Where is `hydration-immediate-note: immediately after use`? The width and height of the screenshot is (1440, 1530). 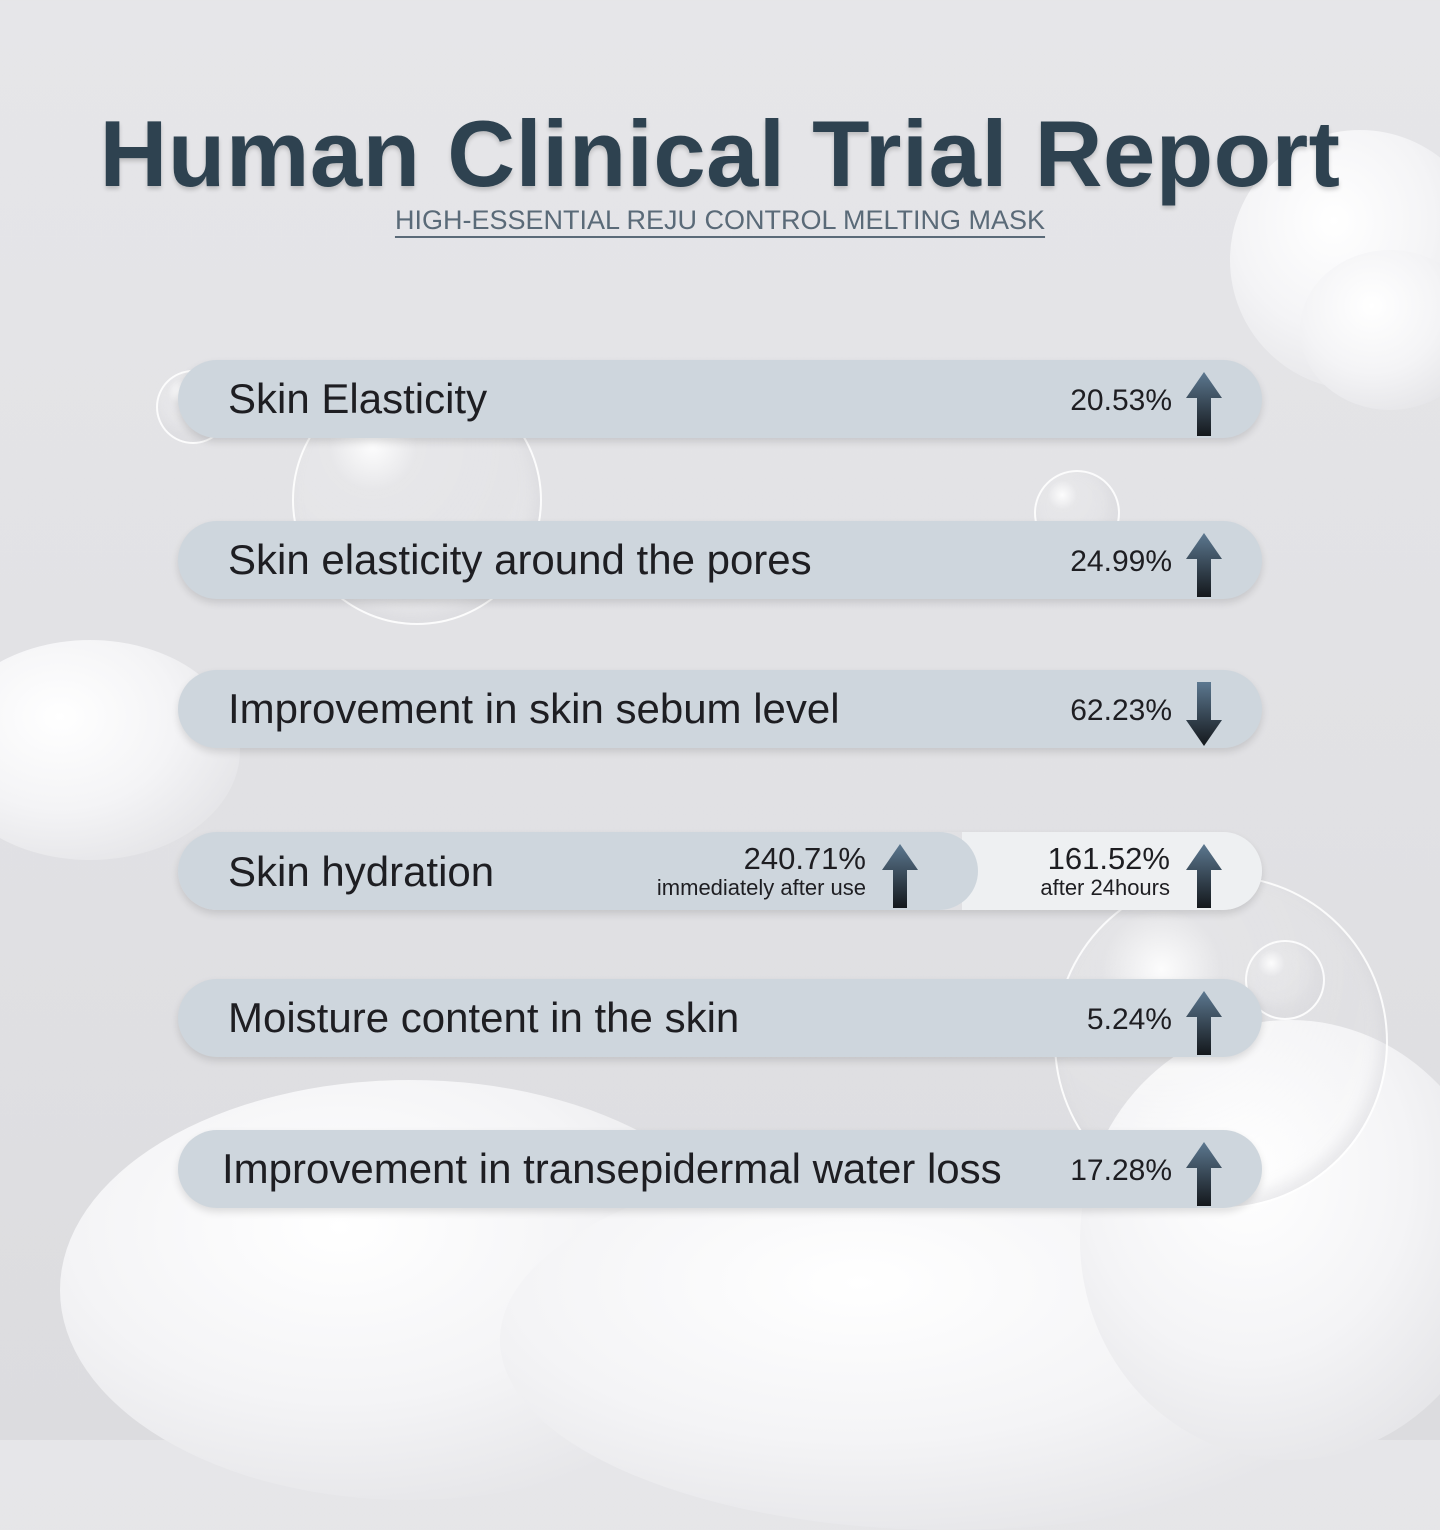
hydration-immediate-note: immediately after use is located at coordinates (761, 887).